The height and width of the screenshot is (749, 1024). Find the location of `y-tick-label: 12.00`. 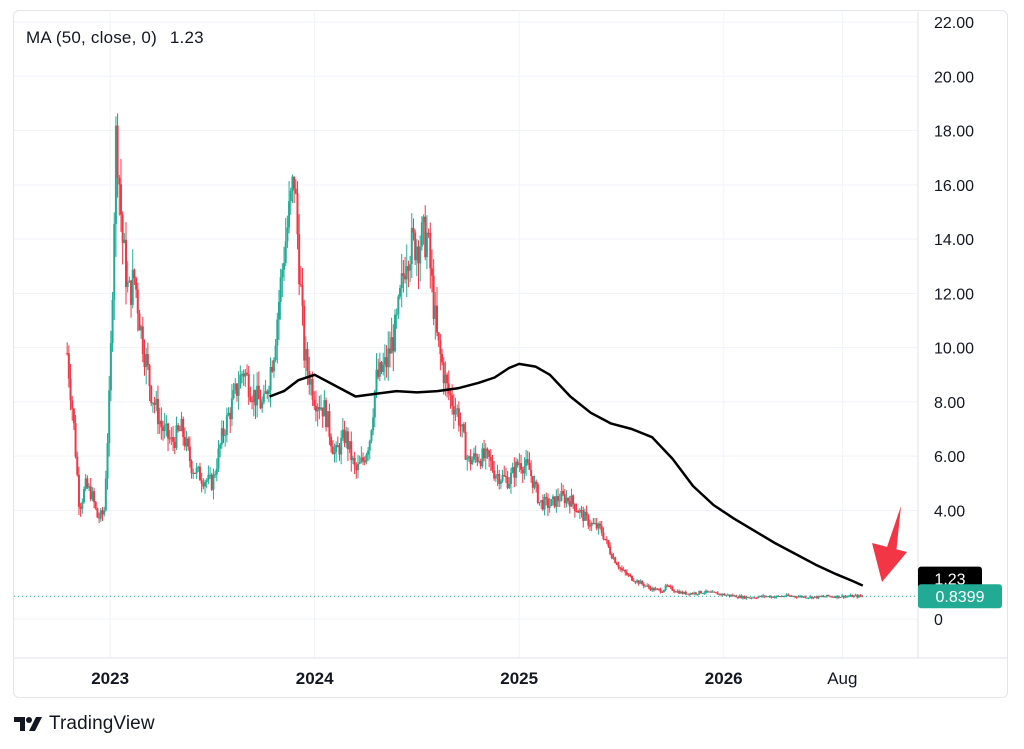

y-tick-label: 12.00 is located at coordinates (954, 294).